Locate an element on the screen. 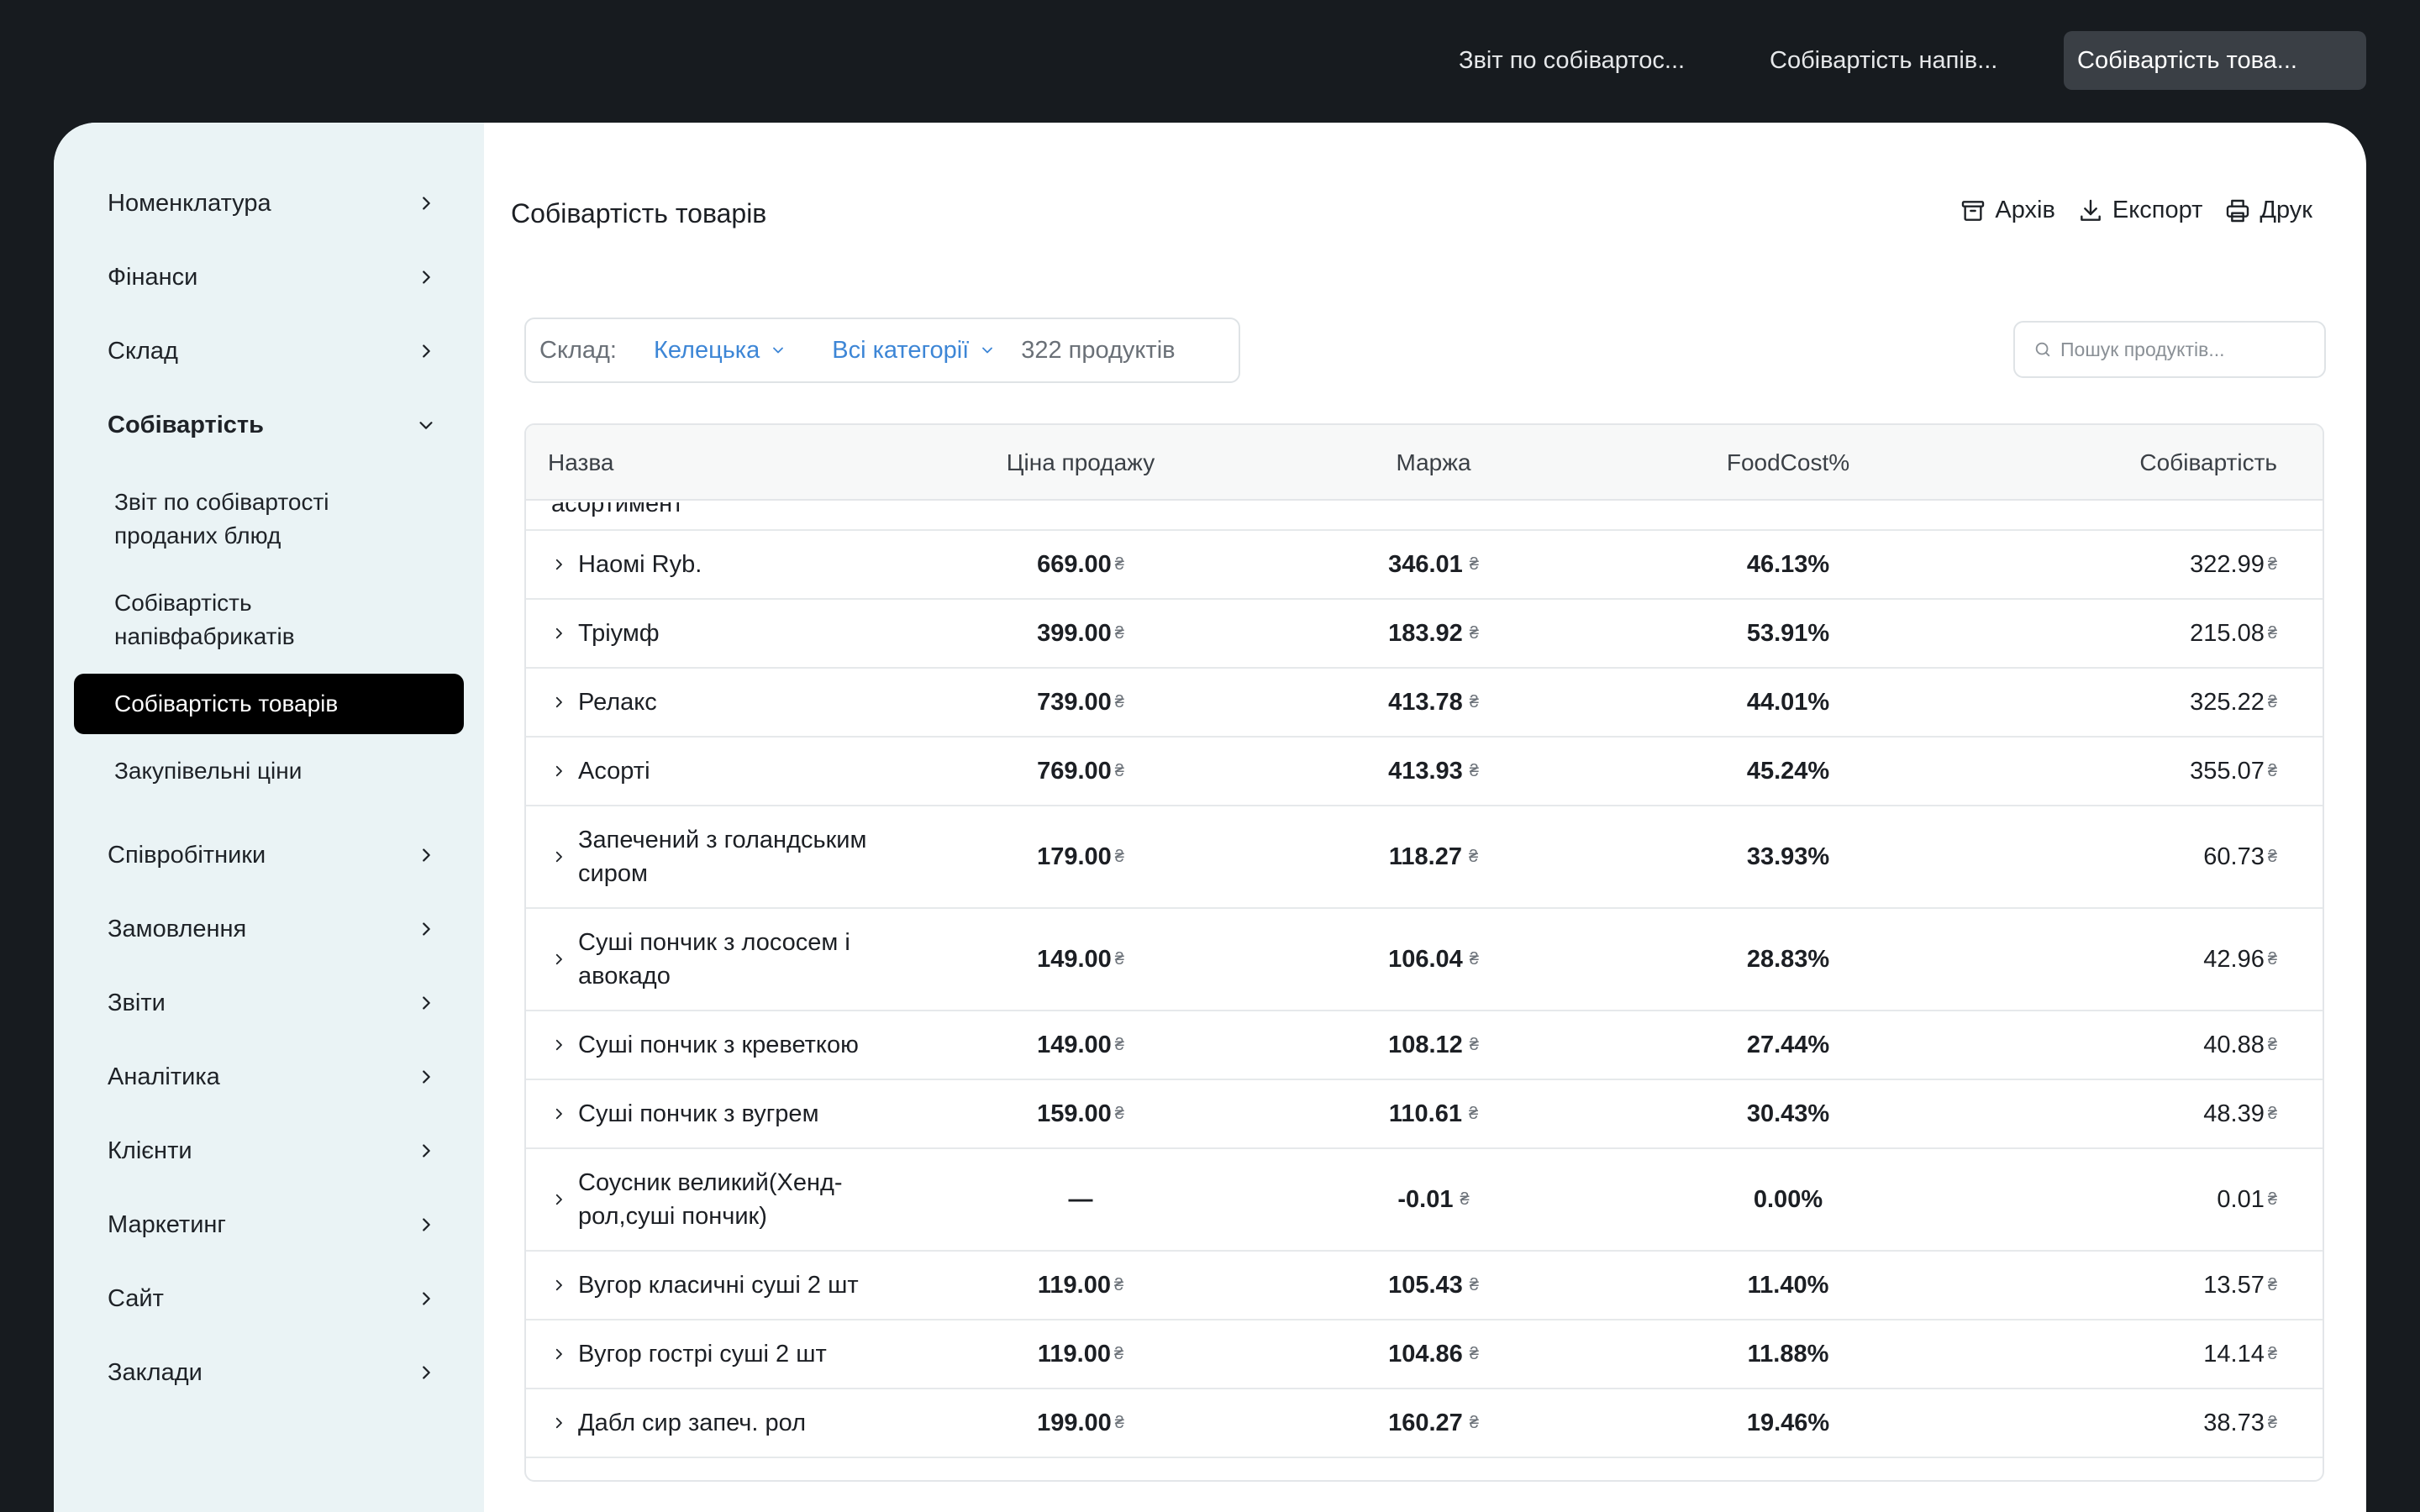 The height and width of the screenshot is (1512, 2420). table-row: асортимент is located at coordinates (1424, 516).